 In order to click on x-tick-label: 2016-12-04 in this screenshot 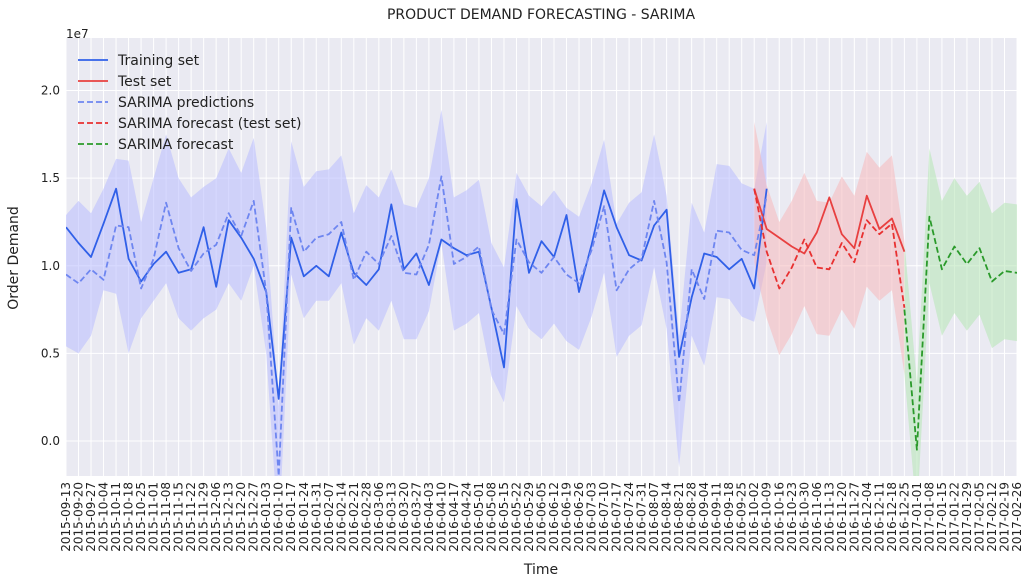, I will do `click(867, 517)`.